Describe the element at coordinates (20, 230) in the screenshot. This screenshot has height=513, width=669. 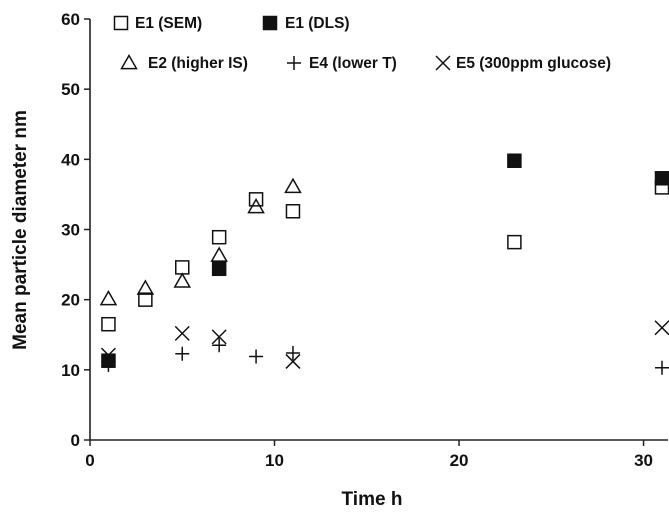
I see `y-axis-label: Mean particle diameter nm` at that location.